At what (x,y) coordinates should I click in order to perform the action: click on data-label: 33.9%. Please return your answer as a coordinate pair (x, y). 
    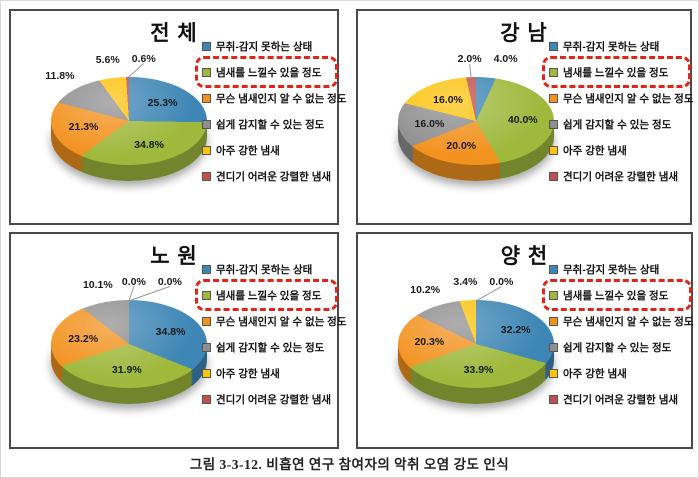
    Looking at the image, I should click on (478, 370).